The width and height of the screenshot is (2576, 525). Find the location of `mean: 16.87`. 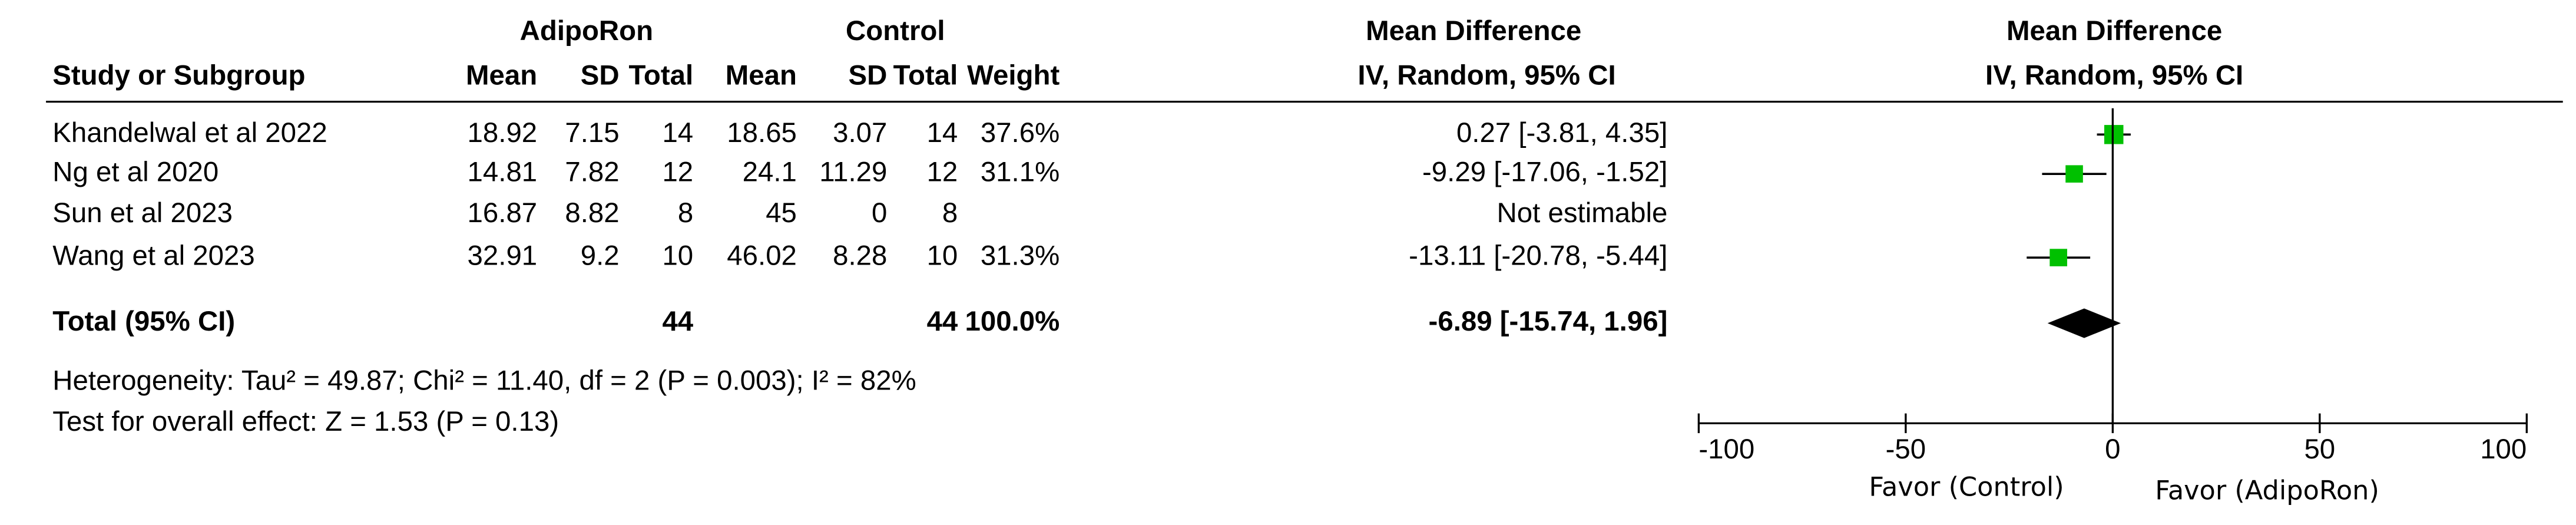

mean: 16.87 is located at coordinates (503, 213).